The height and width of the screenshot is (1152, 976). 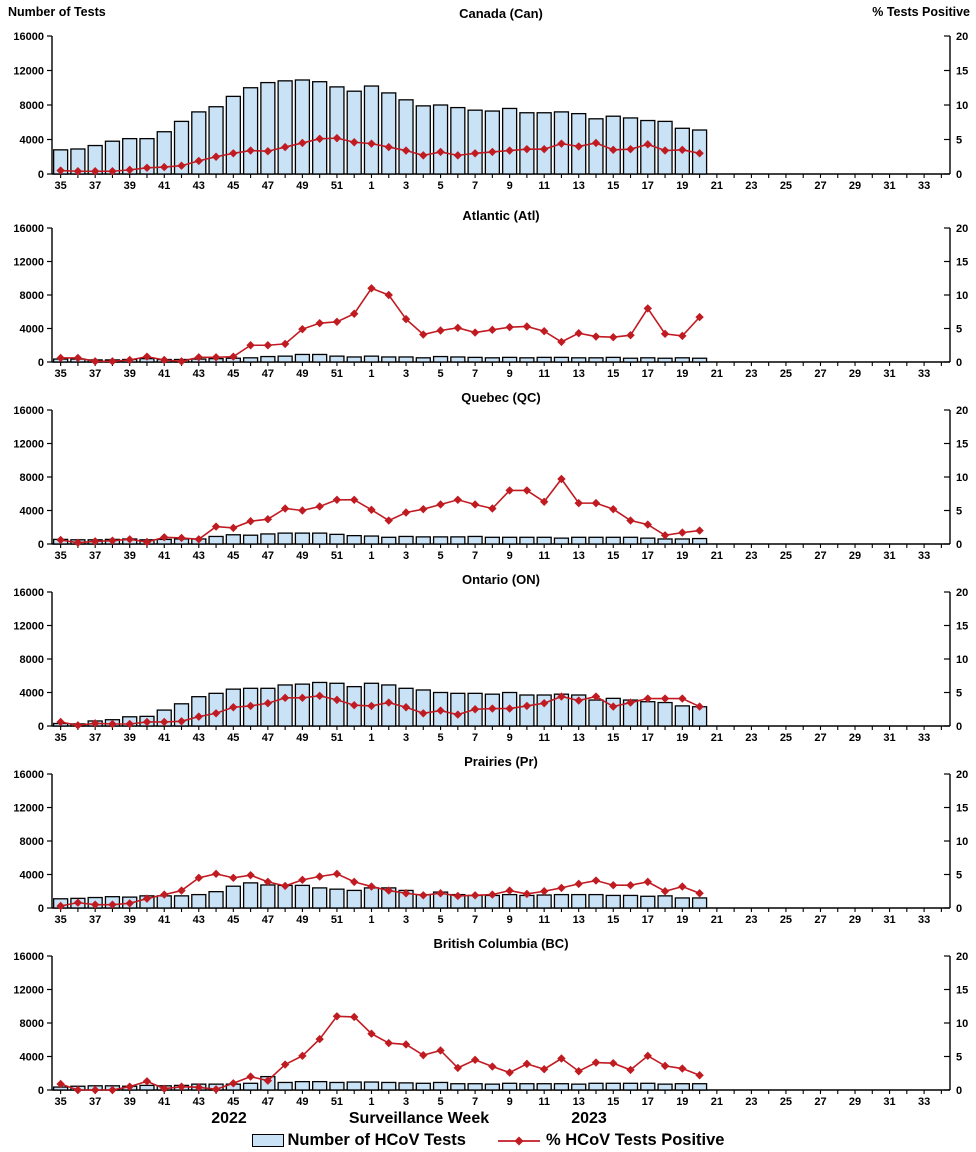 I want to click on bar-legend-swatch, so click(x=267, y=1140).